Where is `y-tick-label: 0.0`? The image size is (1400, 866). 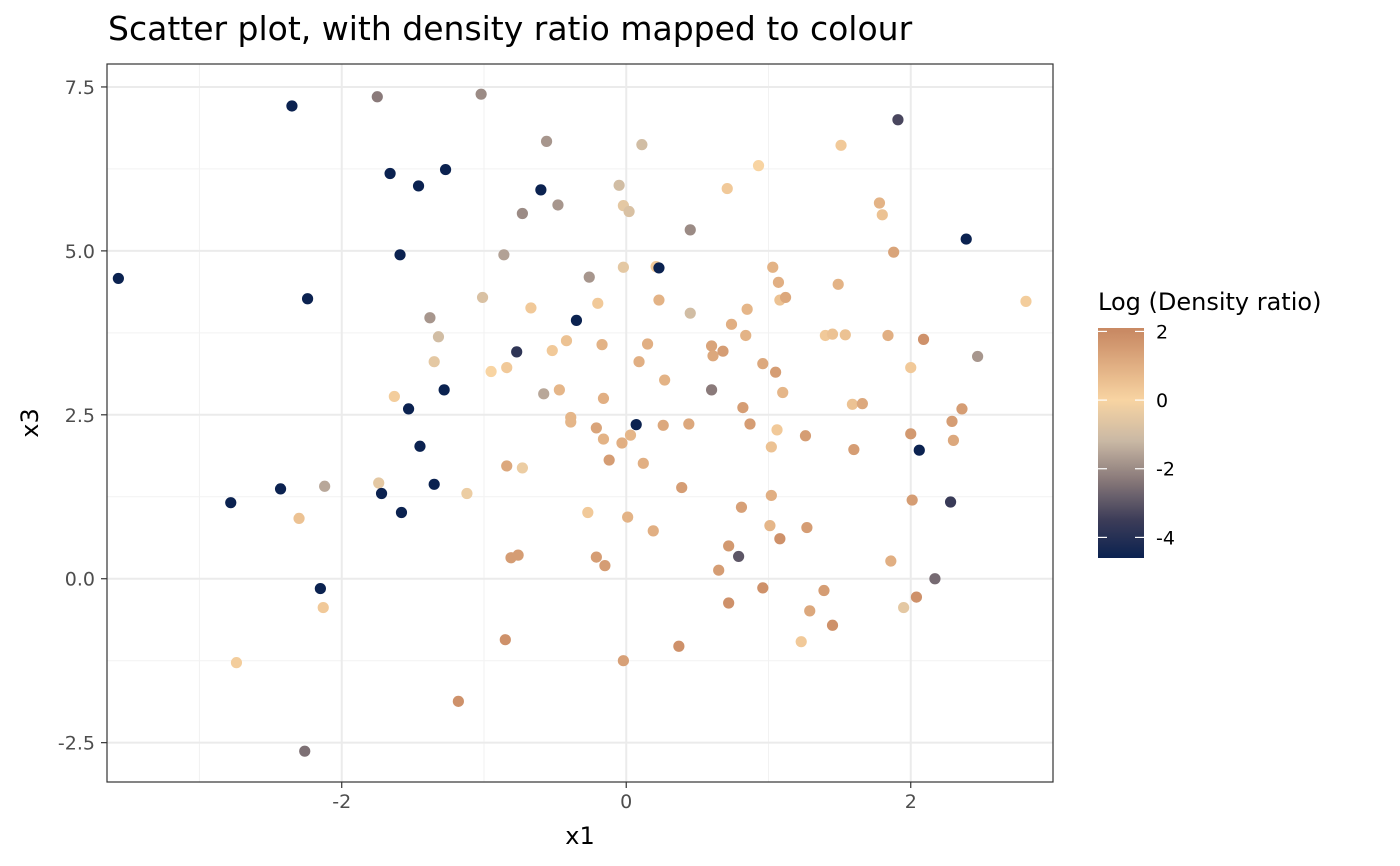
y-tick-label: 0.0 is located at coordinates (80, 580).